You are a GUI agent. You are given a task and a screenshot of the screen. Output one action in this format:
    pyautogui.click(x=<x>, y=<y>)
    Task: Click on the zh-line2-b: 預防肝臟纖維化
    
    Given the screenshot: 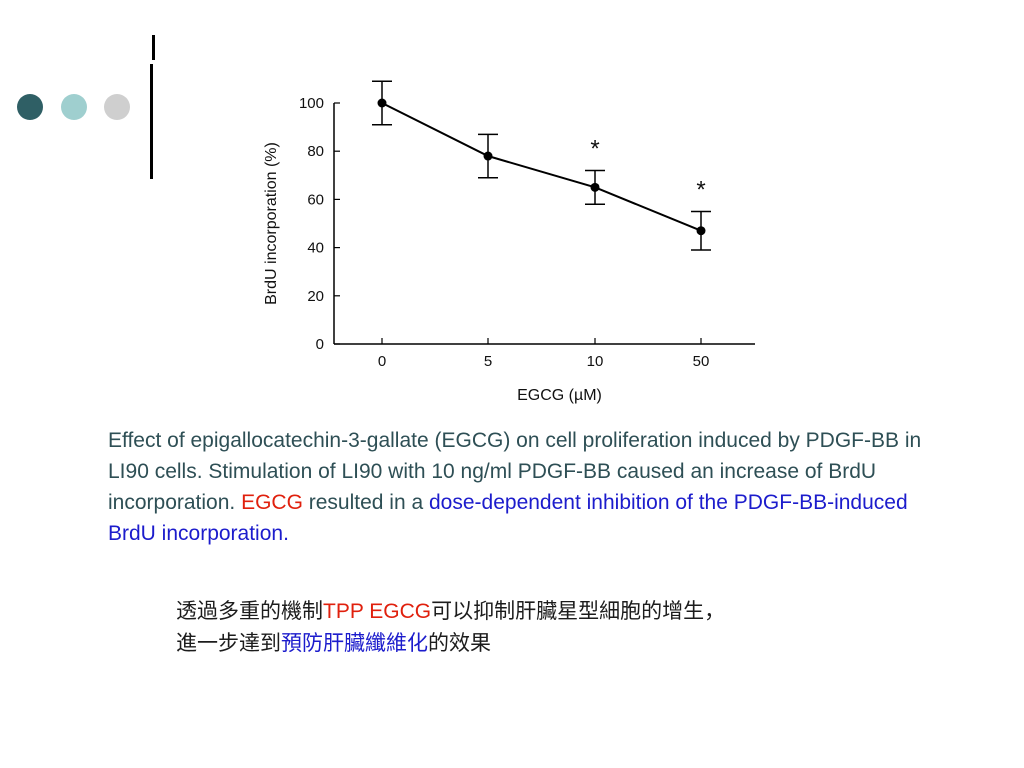 What is the action you would take?
    pyautogui.click(x=354, y=643)
    